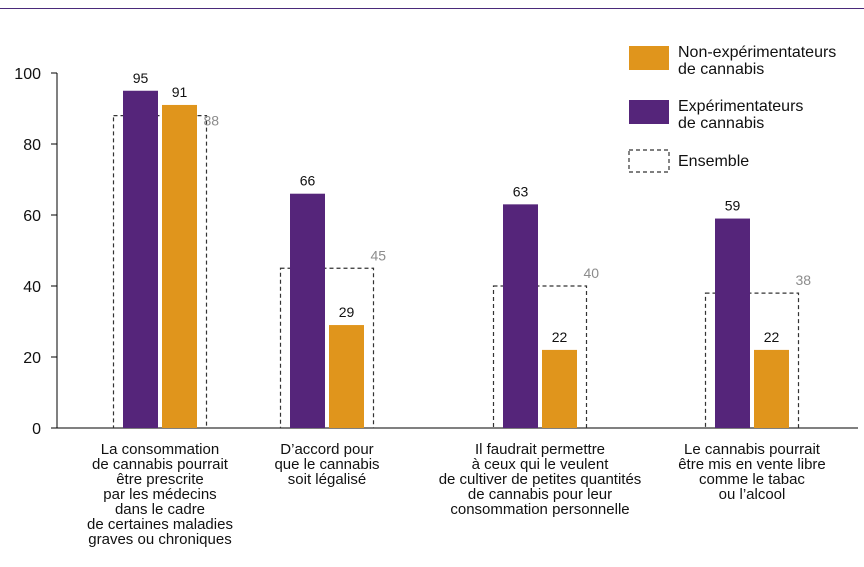 The image size is (864, 567). I want to click on legend-label: Non-expérimentateurs de cannabis, so click(757, 61).